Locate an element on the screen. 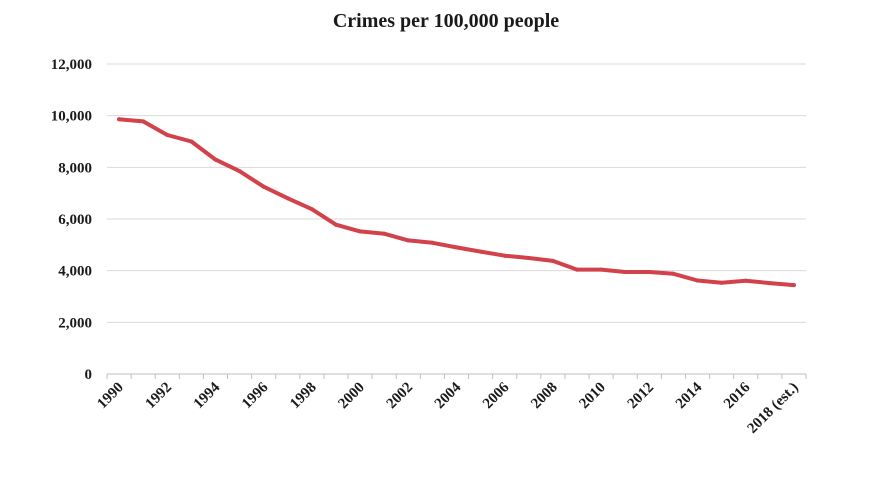 The height and width of the screenshot is (485, 892). y-tick-label: 2,000 is located at coordinates (75, 323).